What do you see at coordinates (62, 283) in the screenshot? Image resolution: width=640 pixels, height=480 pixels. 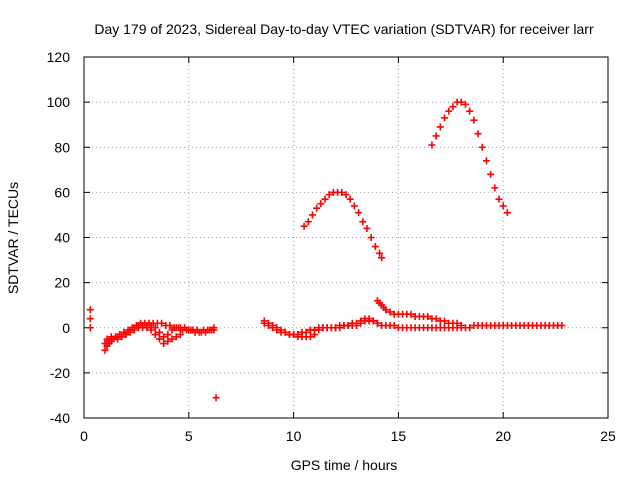 I see `y-tick-label: 20` at bounding box center [62, 283].